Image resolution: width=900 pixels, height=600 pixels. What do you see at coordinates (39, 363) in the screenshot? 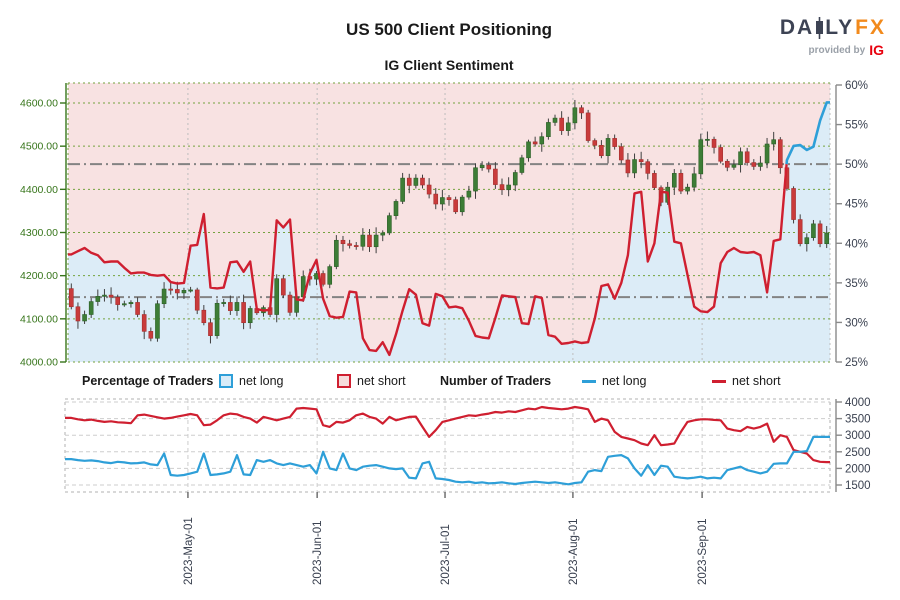
I see `price-tick-label: 4000.00` at bounding box center [39, 363].